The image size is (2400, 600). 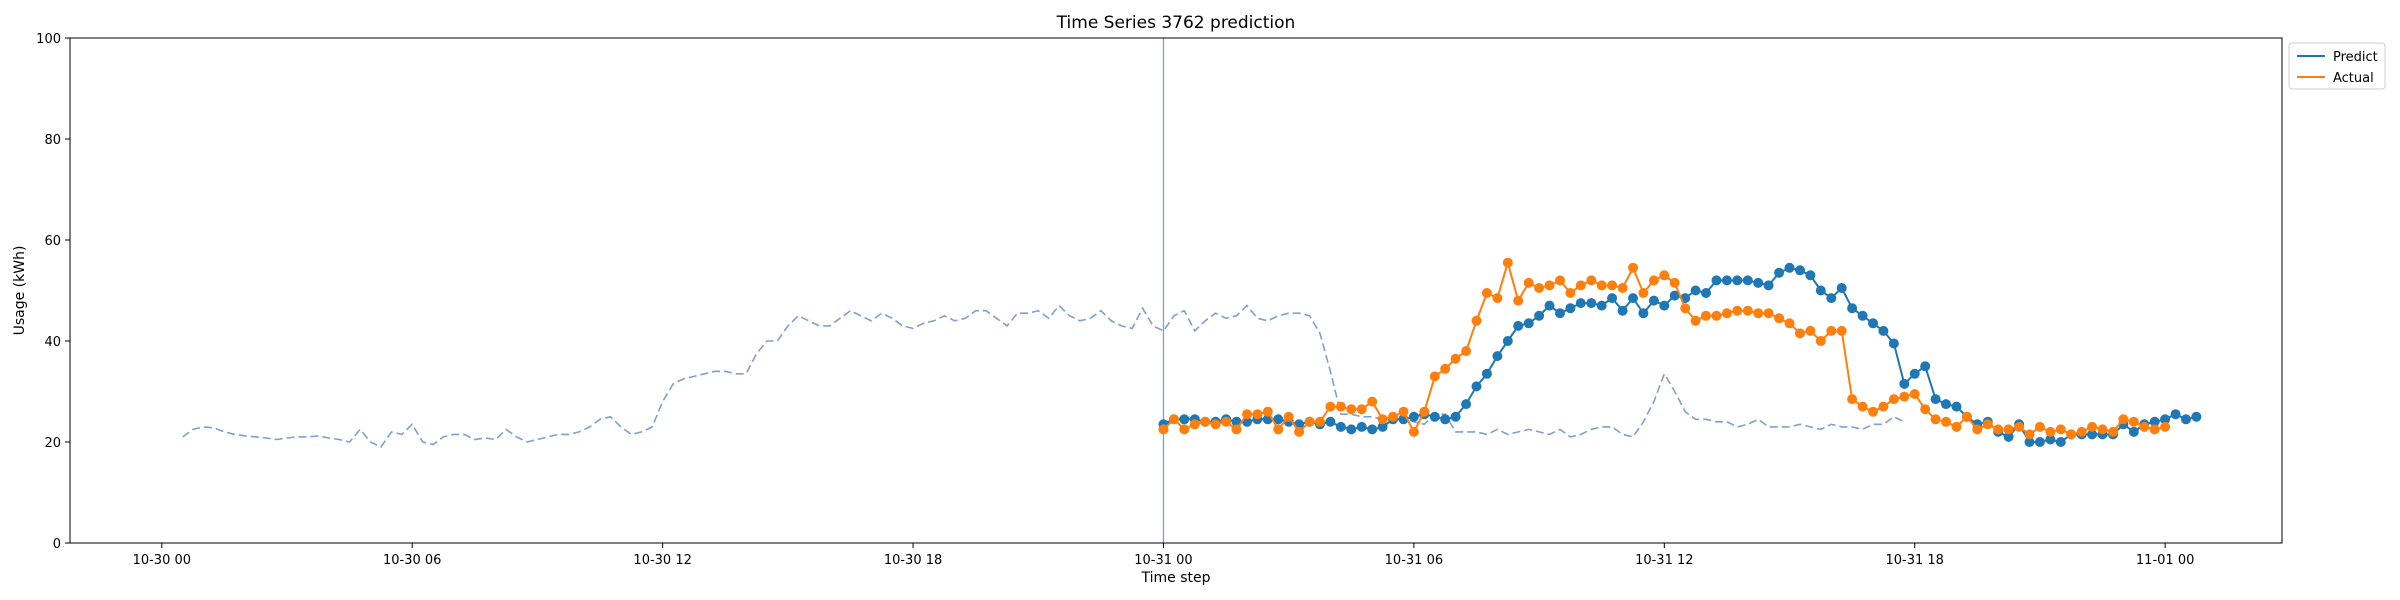 I want to click on legend-label-predict: Predict, so click(x=2355, y=57).